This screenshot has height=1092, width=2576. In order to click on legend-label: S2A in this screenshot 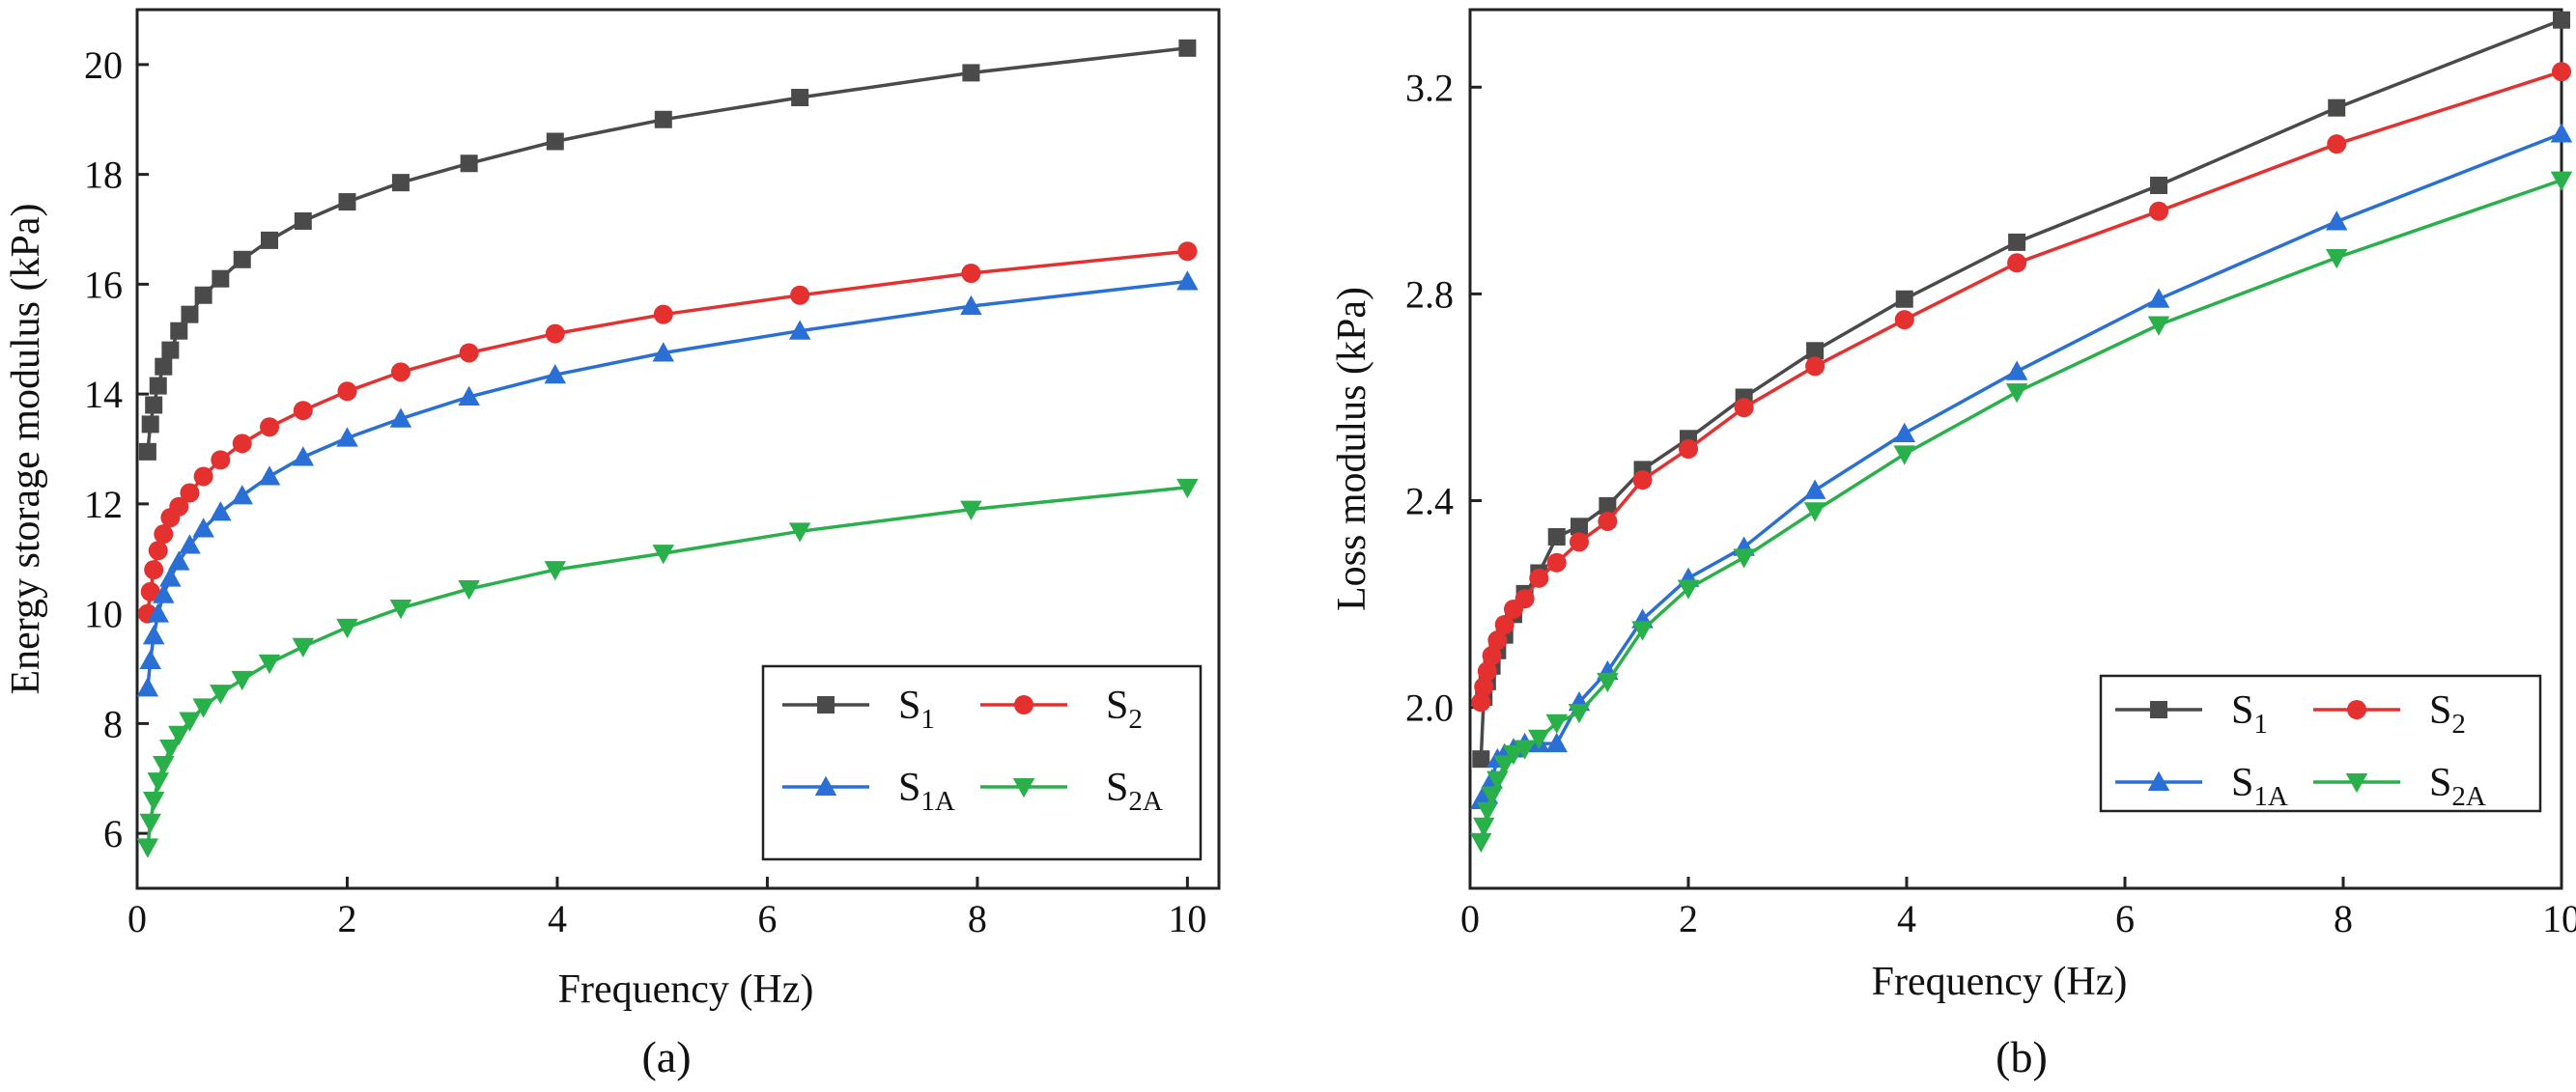, I will do `click(2457, 787)`.